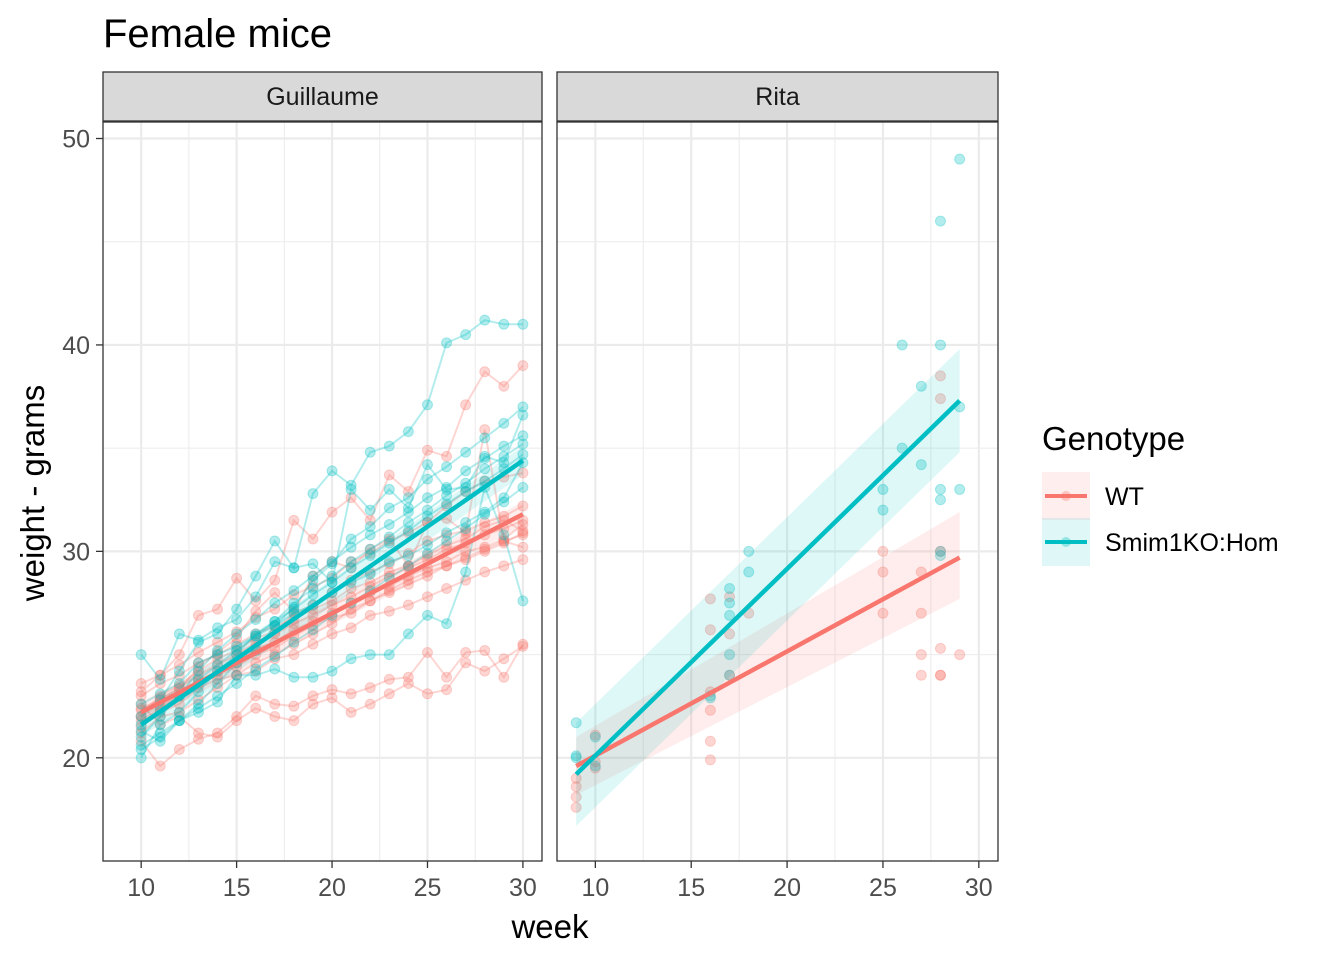 The width and height of the screenshot is (1344, 960). I want to click on series-wt-rita, so click(768, 591).